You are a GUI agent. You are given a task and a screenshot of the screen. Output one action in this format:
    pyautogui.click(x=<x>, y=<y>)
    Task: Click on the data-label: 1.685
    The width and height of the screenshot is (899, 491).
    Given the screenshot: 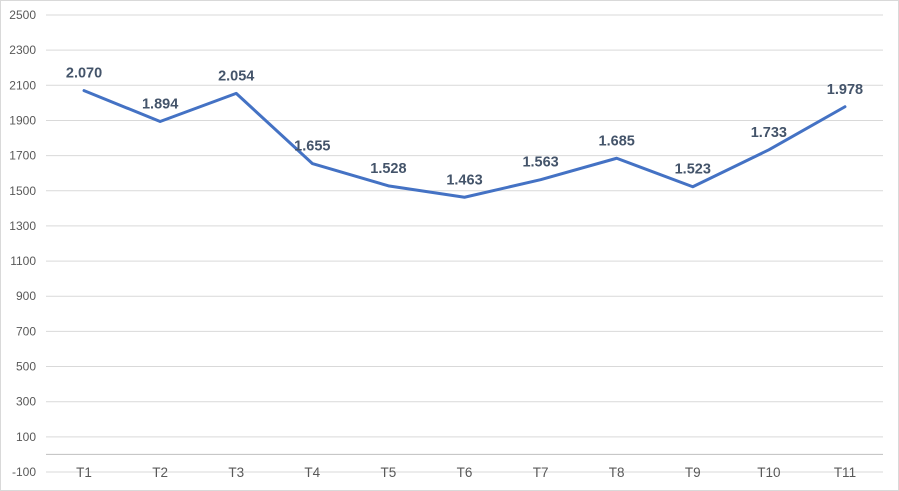 What is the action you would take?
    pyautogui.click(x=617, y=141)
    